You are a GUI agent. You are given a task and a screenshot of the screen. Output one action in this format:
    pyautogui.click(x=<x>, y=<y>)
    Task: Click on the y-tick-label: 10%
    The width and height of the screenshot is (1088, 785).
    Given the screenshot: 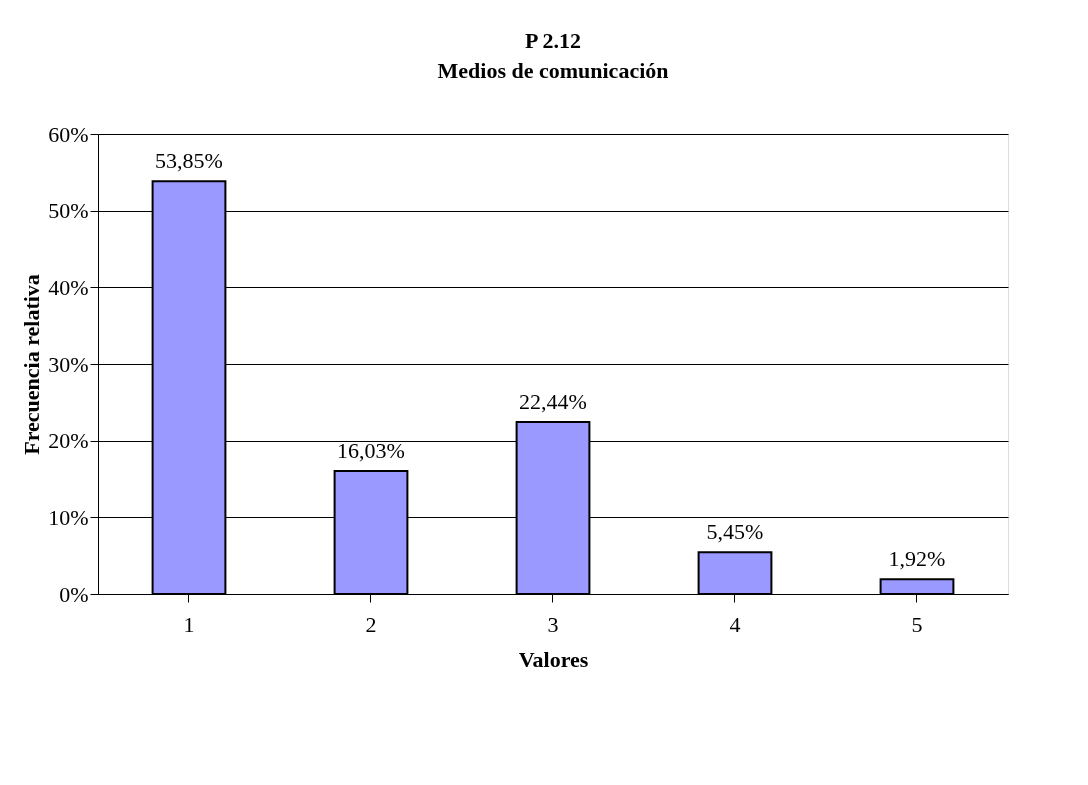 What is the action you would take?
    pyautogui.click(x=68, y=517)
    